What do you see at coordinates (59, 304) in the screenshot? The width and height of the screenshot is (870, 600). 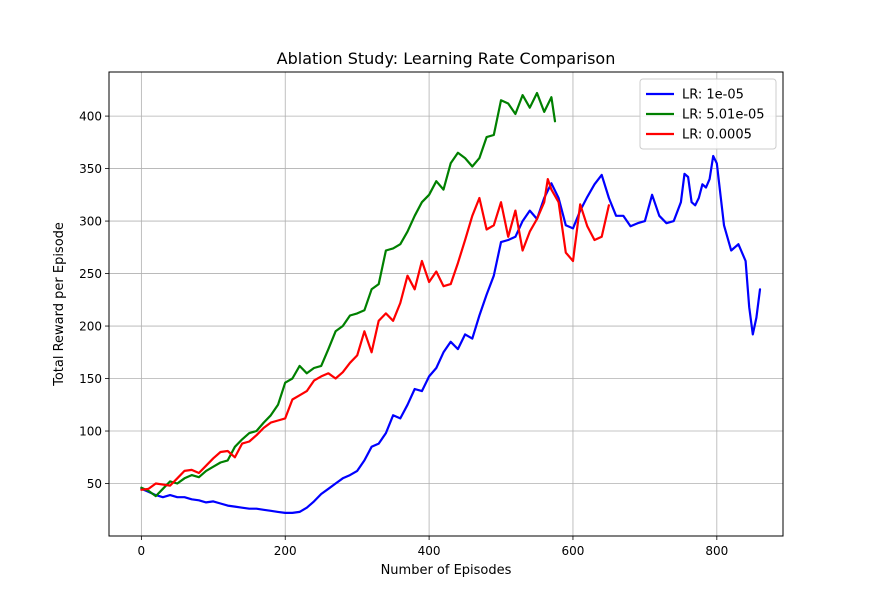 I see `y-axis-label: Total Reward per Episode` at bounding box center [59, 304].